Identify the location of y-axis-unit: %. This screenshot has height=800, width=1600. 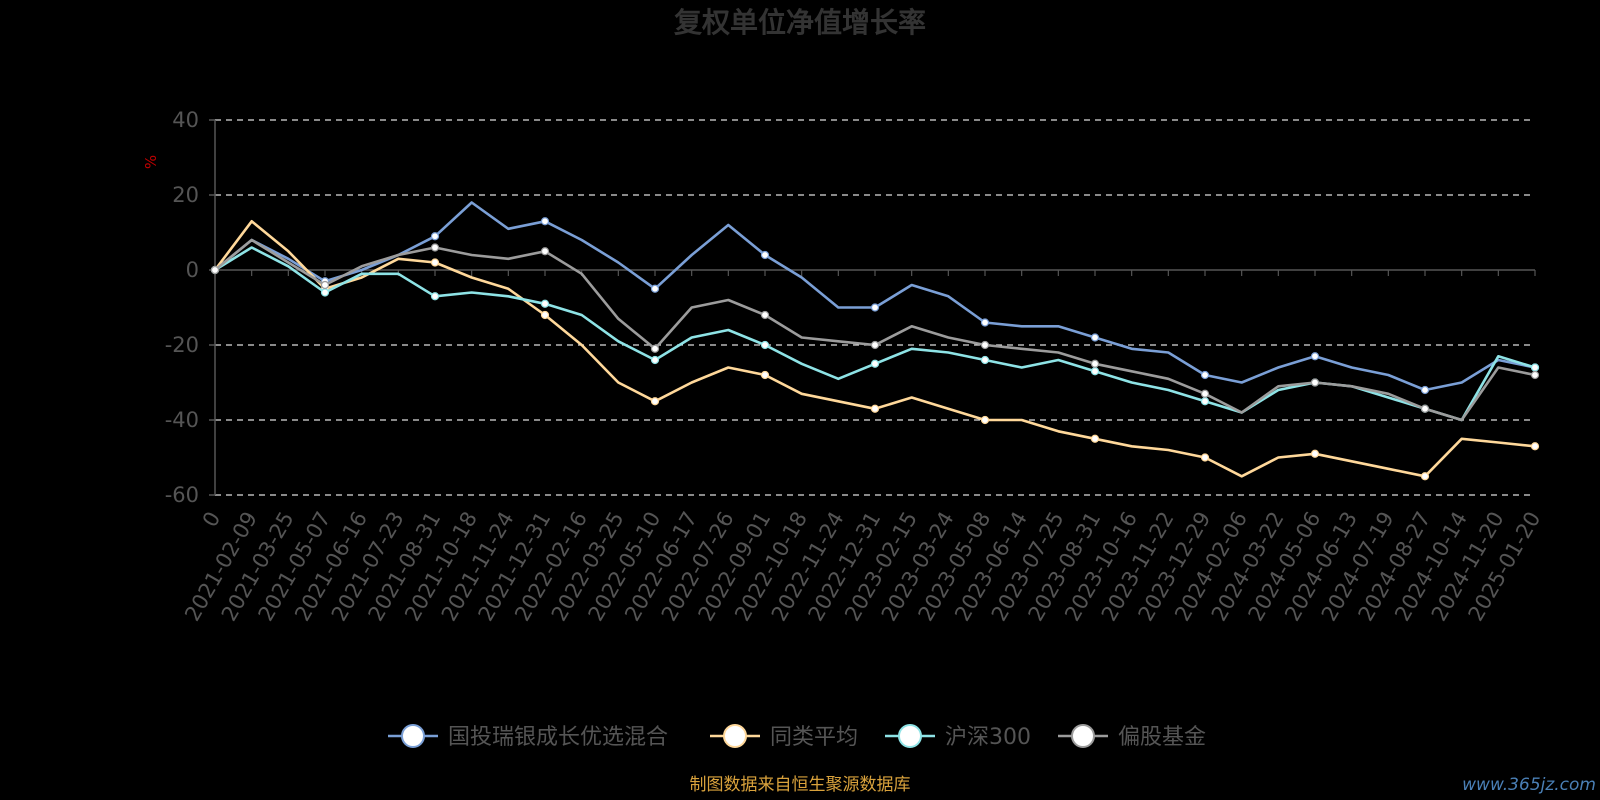
(151, 162).